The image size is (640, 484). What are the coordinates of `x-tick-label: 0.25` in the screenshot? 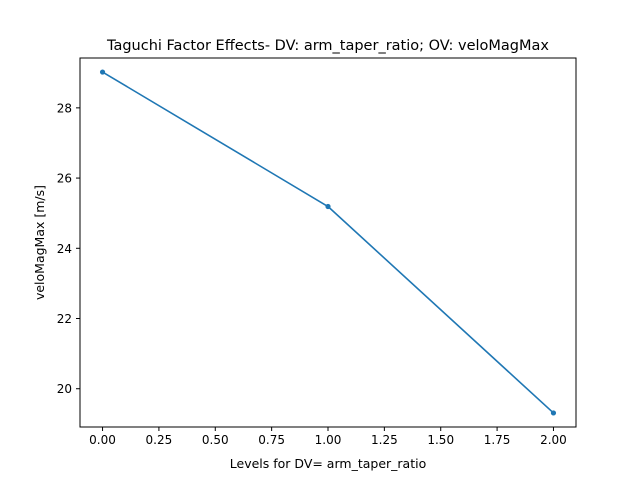 It's located at (159, 440).